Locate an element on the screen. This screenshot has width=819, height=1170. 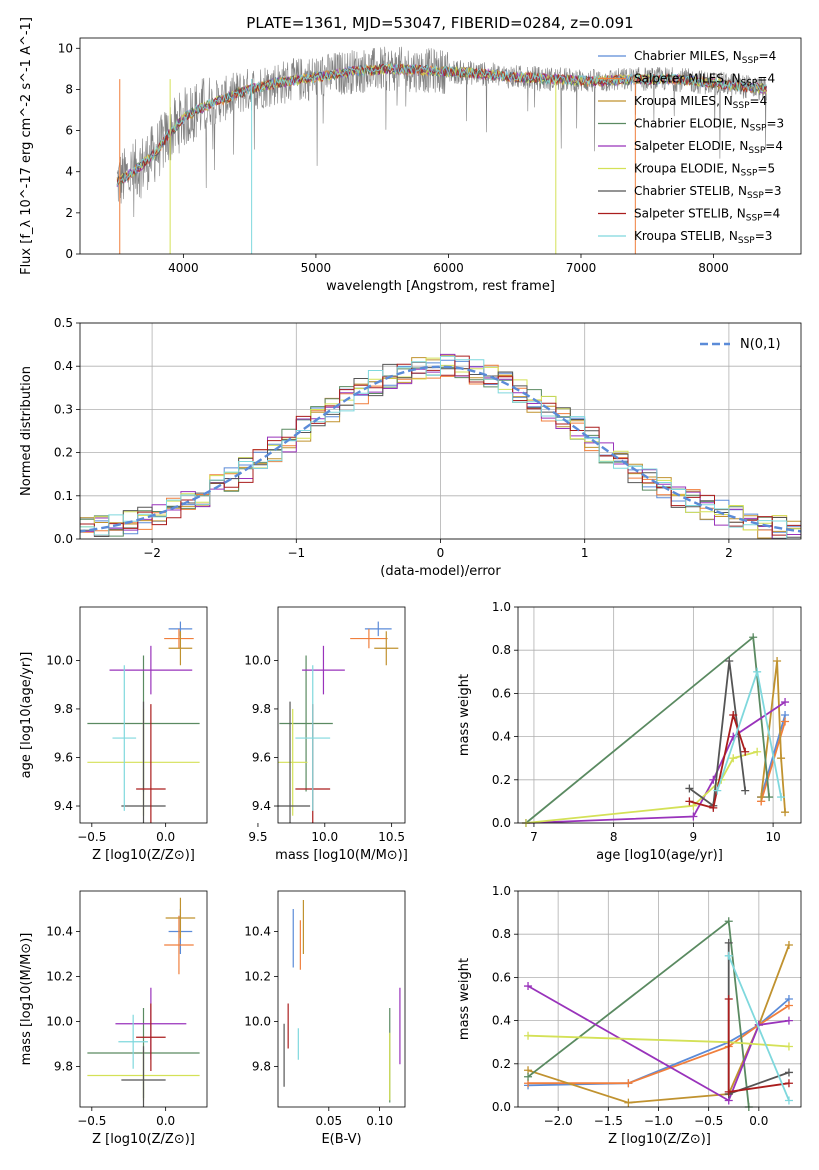
histograms is located at coordinates (440, 446).